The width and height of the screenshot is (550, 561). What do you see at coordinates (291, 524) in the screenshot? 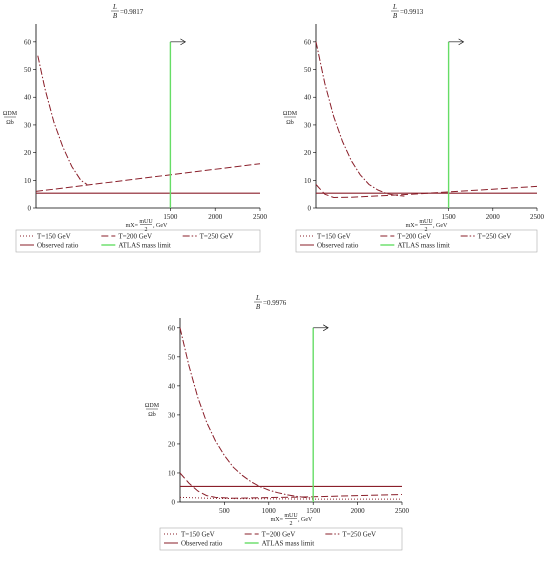
I see `x-label-denominator: 2` at bounding box center [291, 524].